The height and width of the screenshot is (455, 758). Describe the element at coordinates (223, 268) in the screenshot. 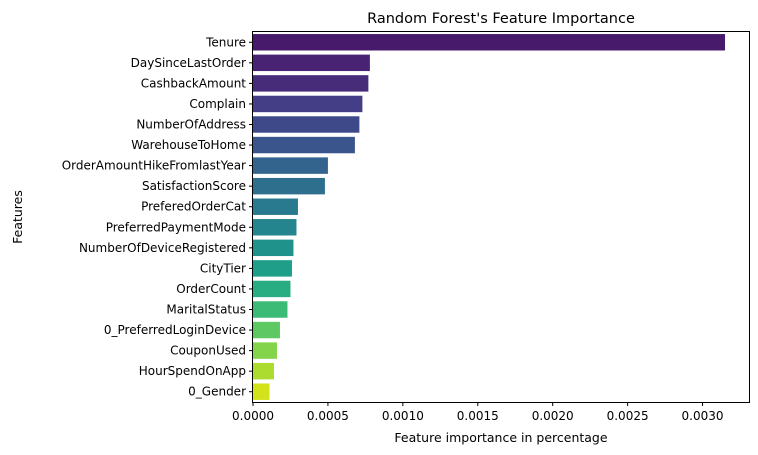

I see `y-tick-label-11: CityTier` at that location.